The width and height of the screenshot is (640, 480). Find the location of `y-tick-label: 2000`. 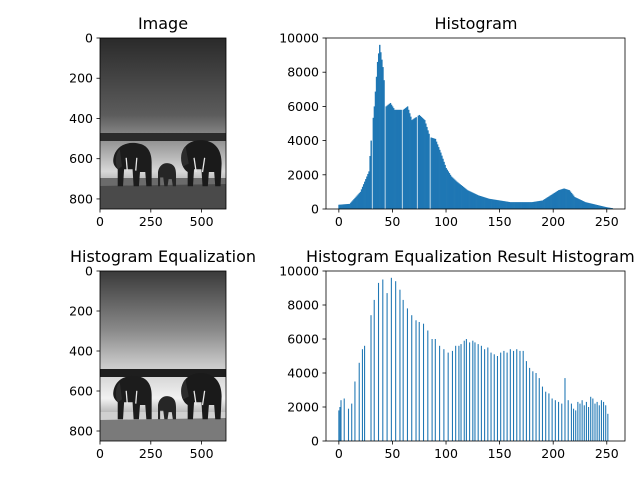

y-tick-label: 2000 is located at coordinates (303, 174).